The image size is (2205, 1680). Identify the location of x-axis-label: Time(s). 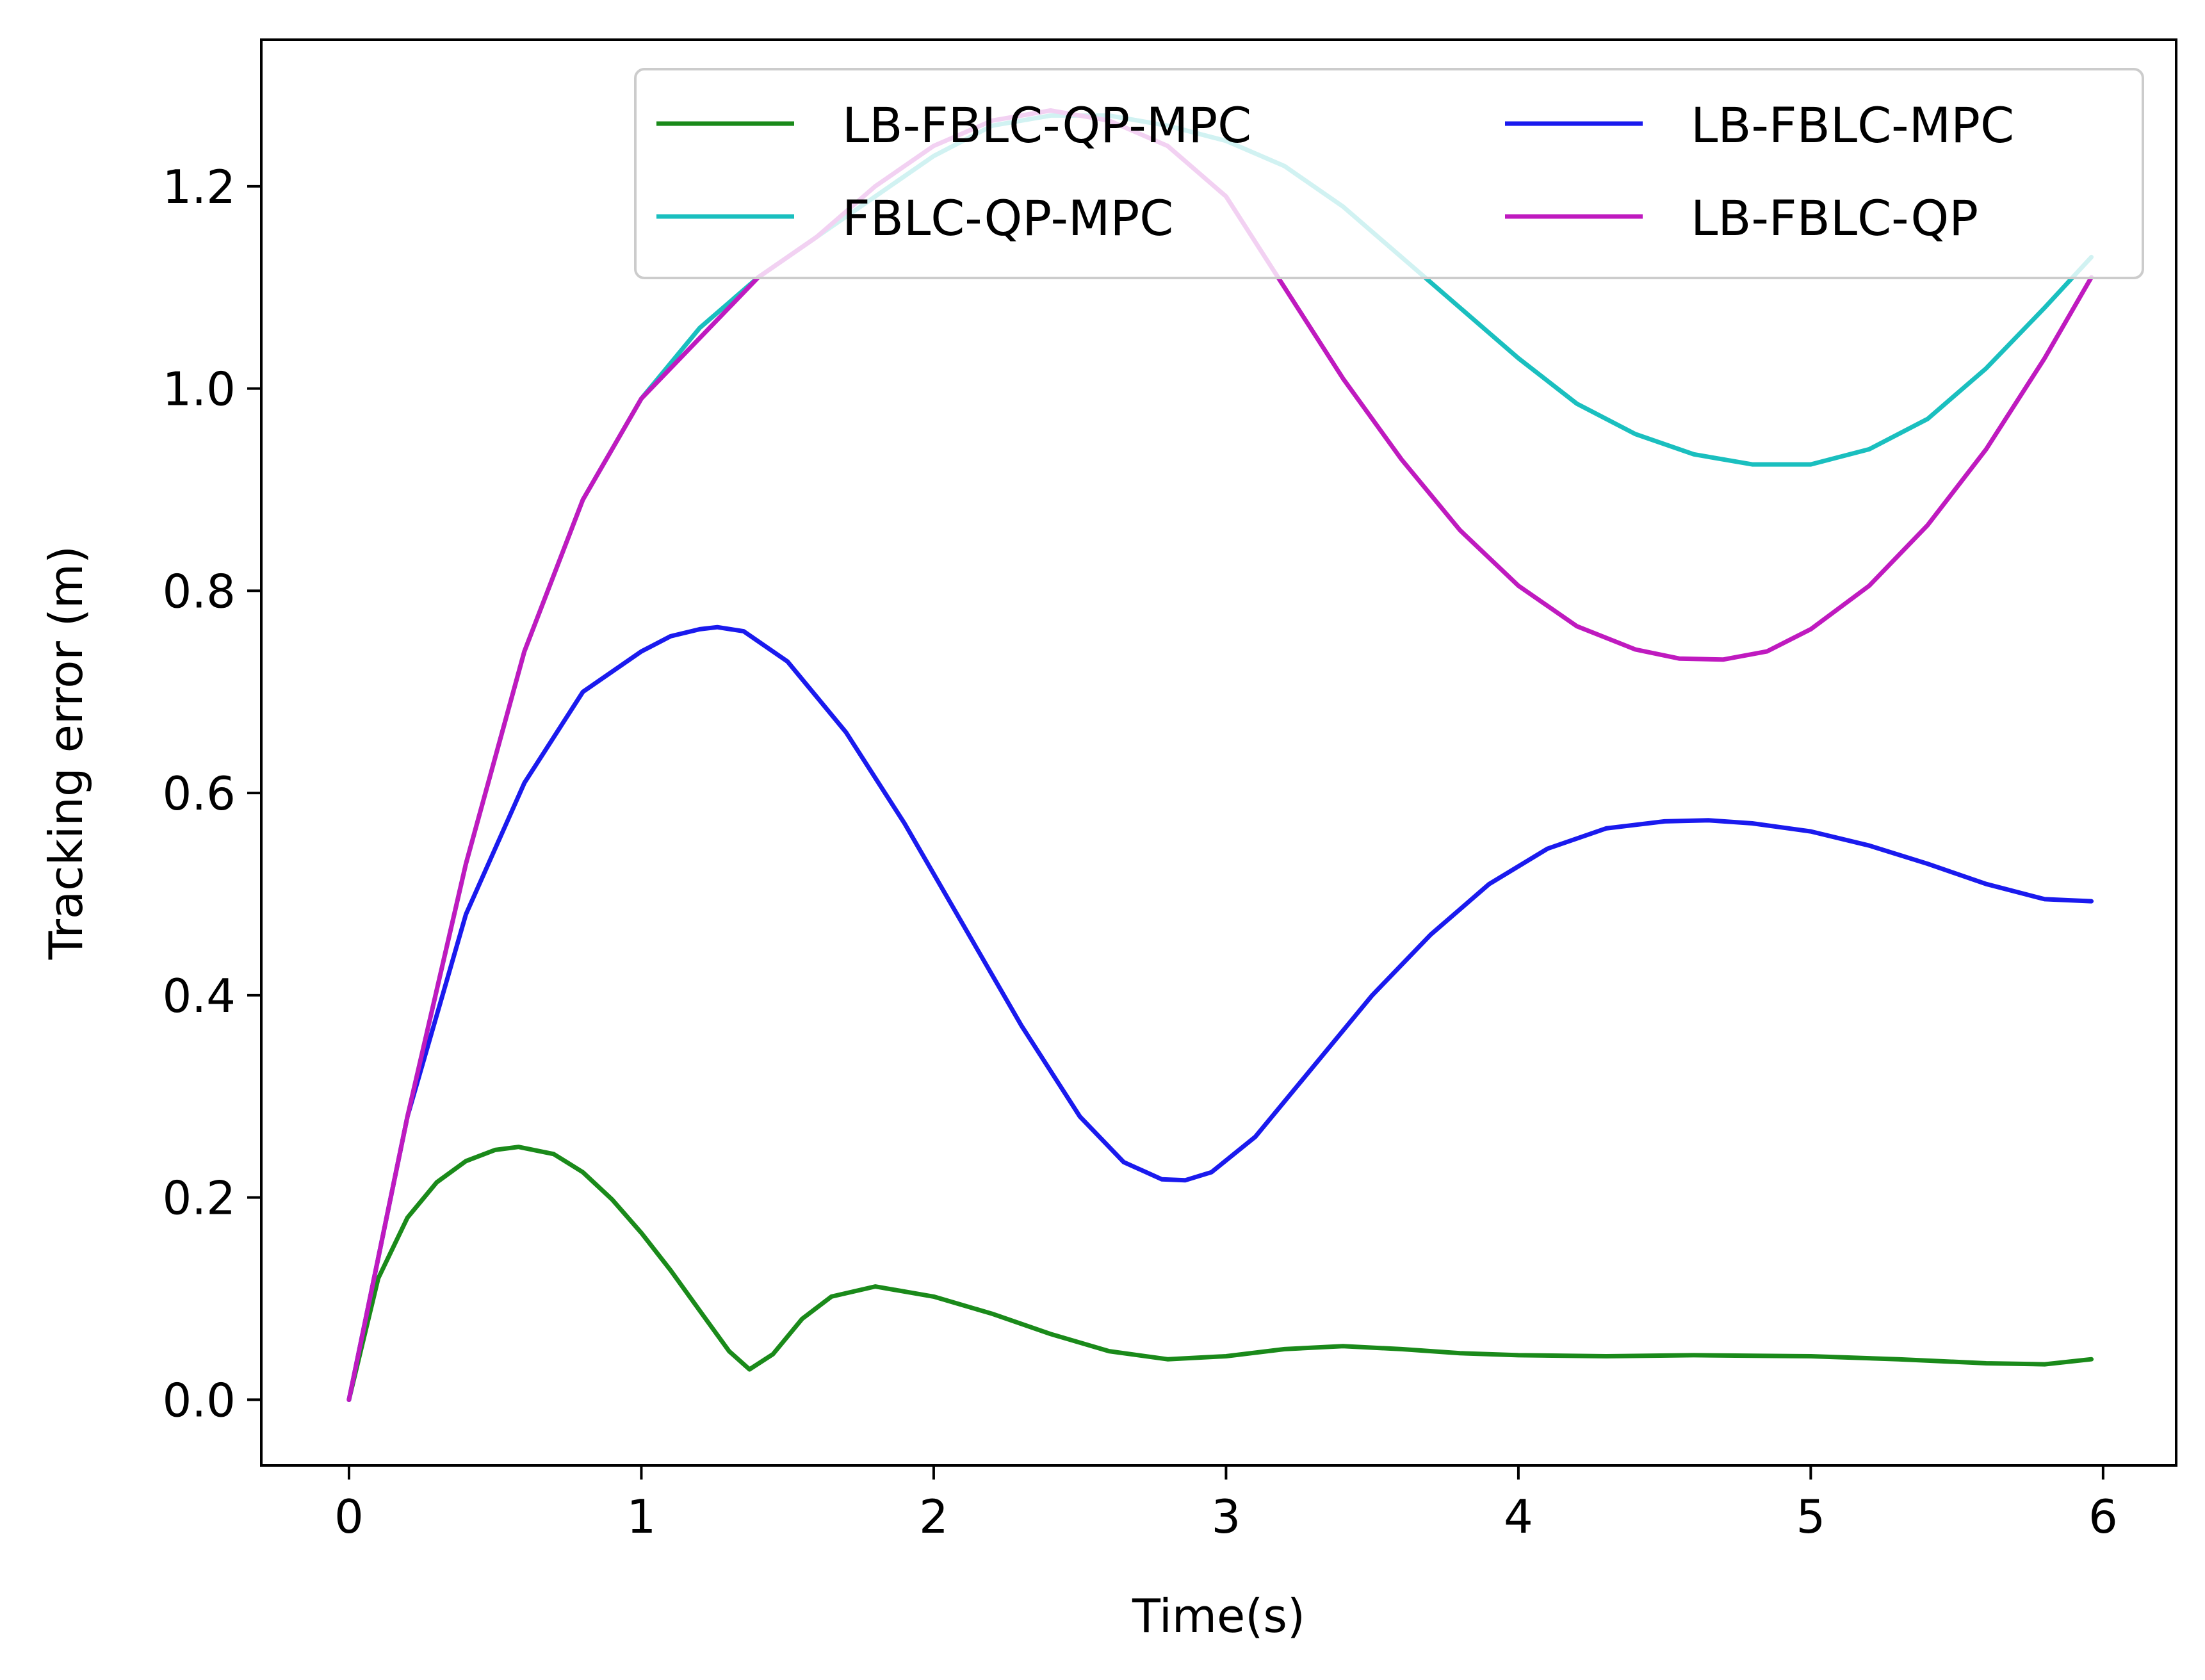
(1218, 1616).